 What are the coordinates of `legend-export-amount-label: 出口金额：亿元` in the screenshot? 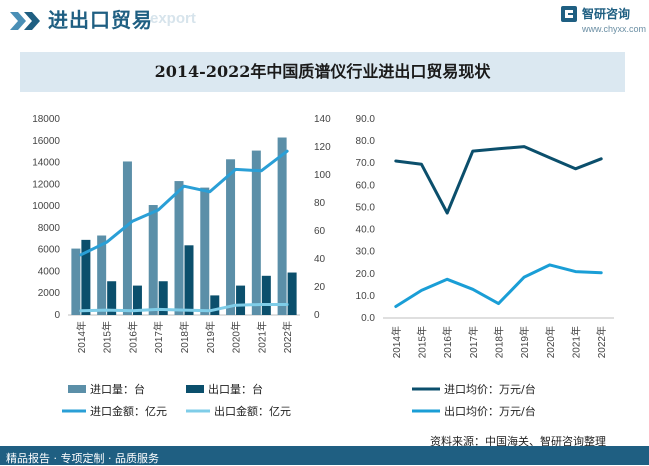 It's located at (252, 411).